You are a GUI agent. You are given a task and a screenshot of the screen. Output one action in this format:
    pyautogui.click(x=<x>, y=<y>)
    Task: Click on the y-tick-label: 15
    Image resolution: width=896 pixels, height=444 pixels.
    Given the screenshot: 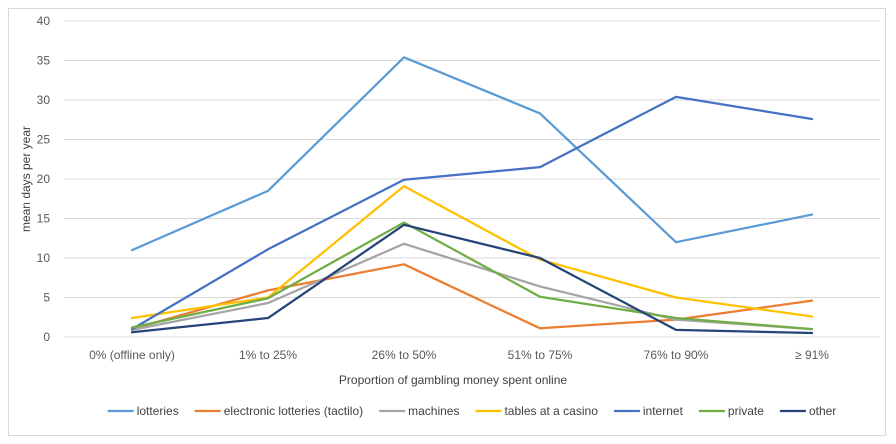 What is the action you would take?
    pyautogui.click(x=44, y=219)
    